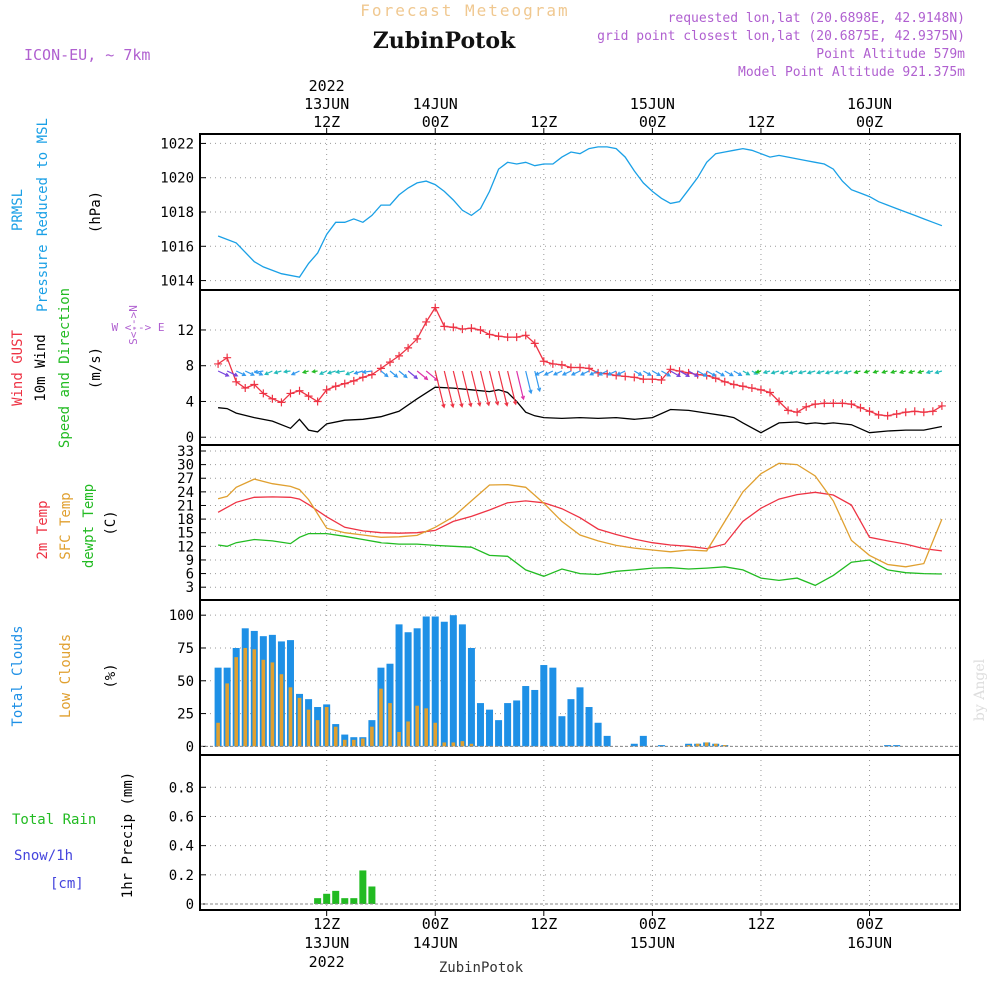  Describe the element at coordinates (138, 327) in the screenshot. I see `compass-horizontal: W <--> E` at that location.